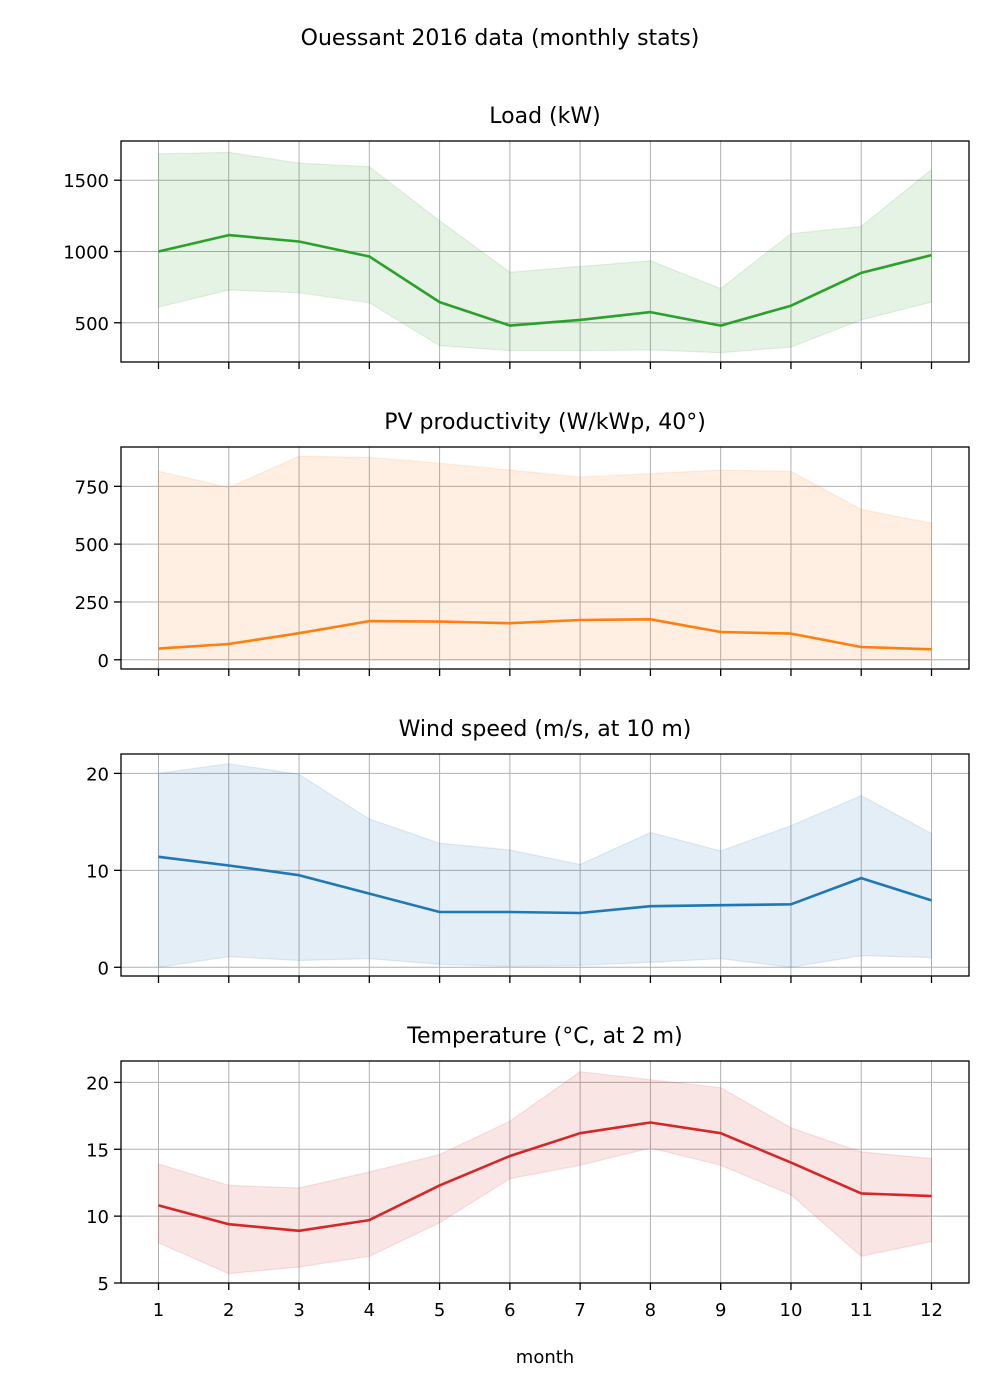 This screenshot has width=1000, height=1400. Describe the element at coordinates (97, 1150) in the screenshot. I see `y-tick-label: 15` at that location.